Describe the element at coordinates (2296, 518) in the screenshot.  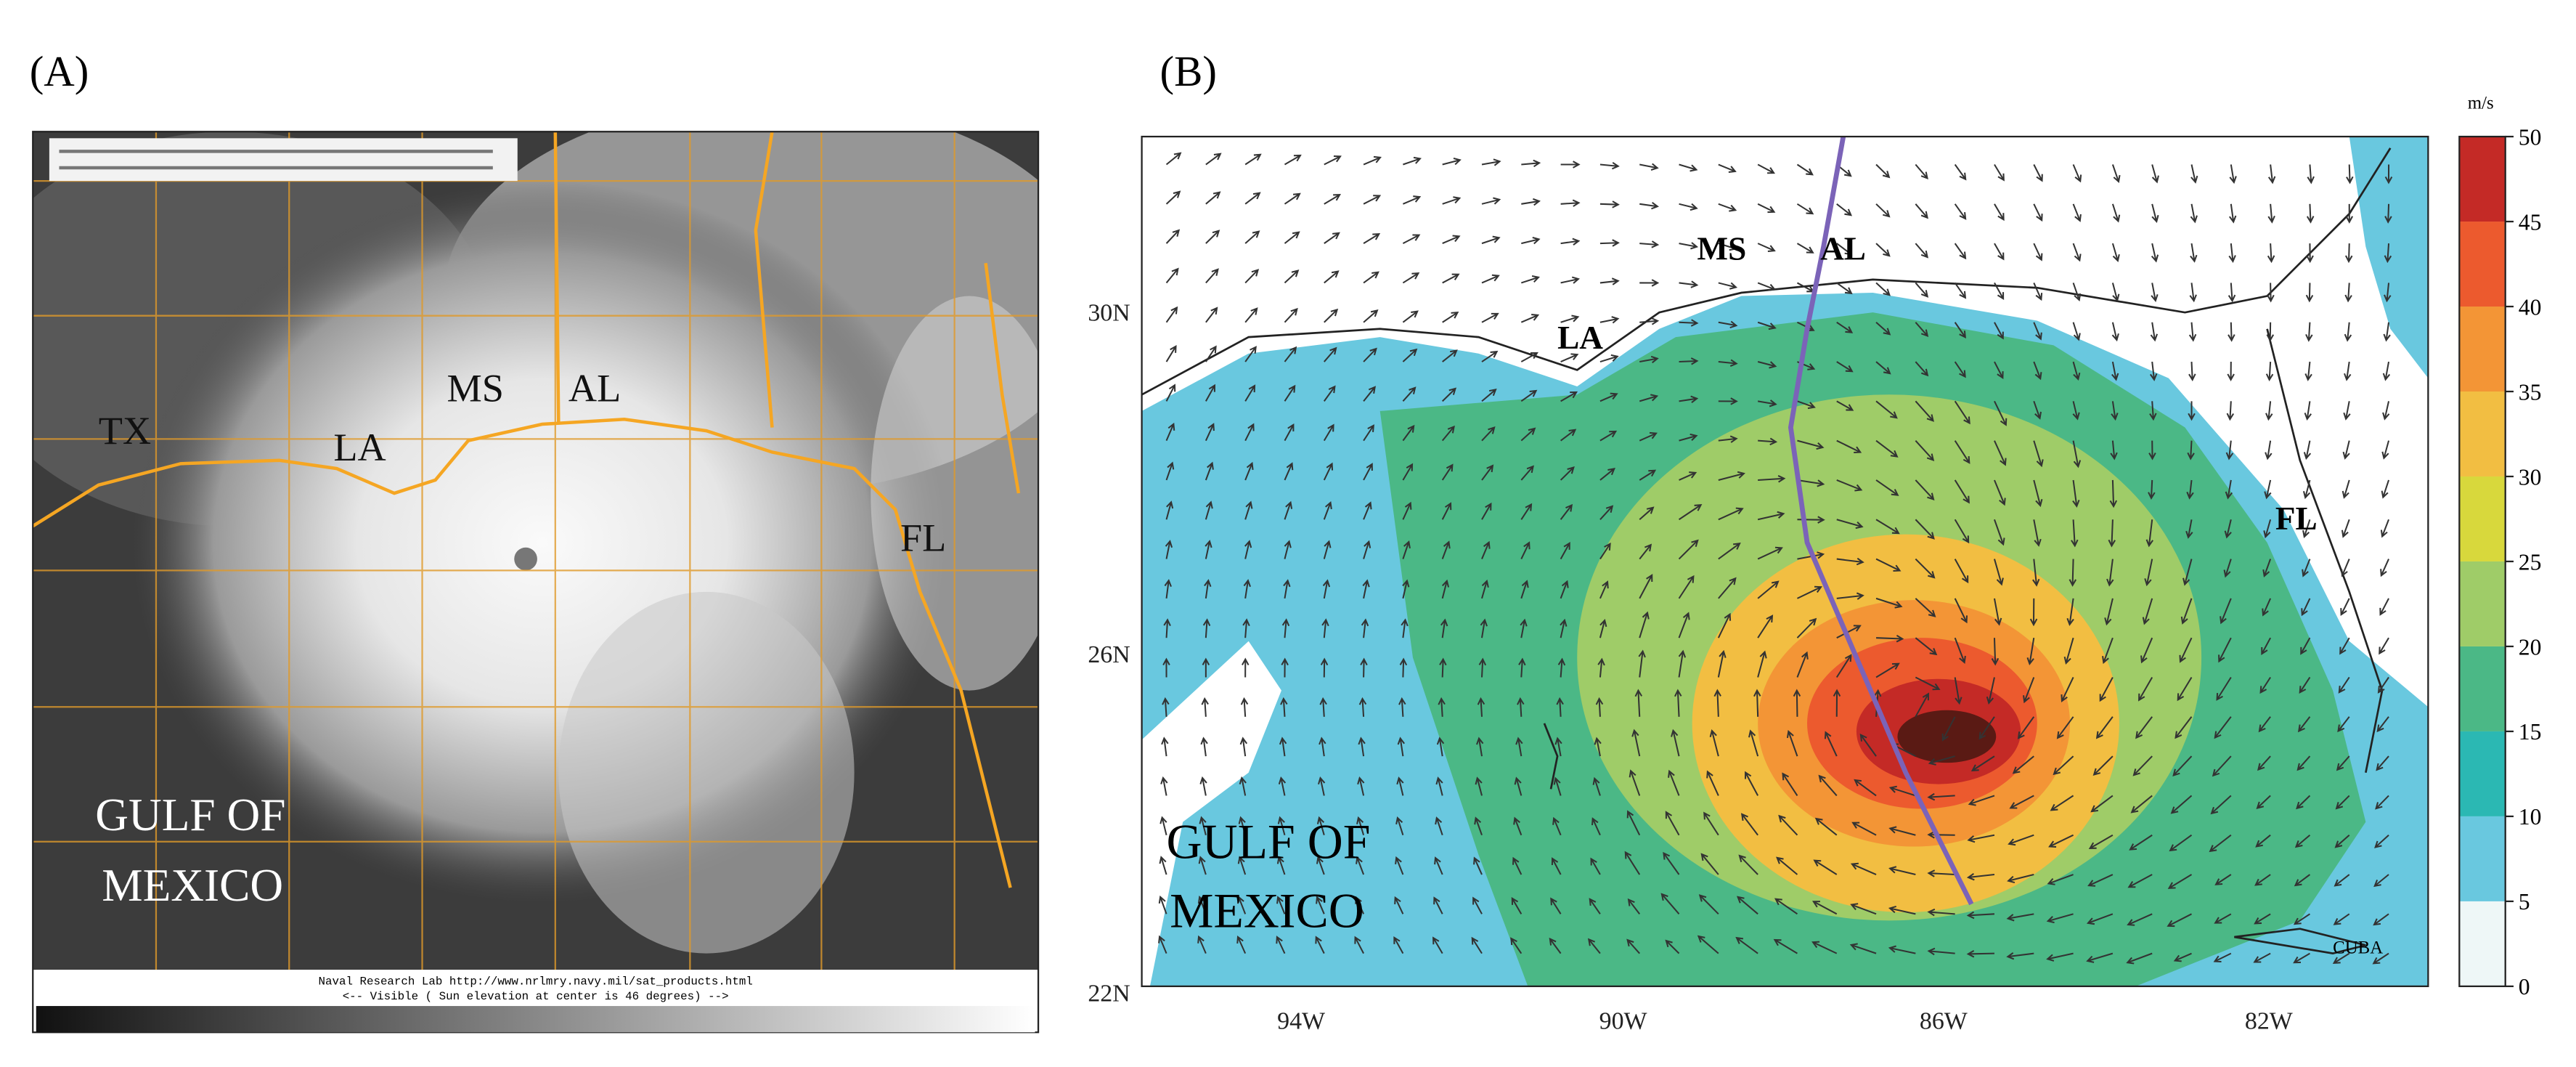
I see `place-label: FL` at that location.